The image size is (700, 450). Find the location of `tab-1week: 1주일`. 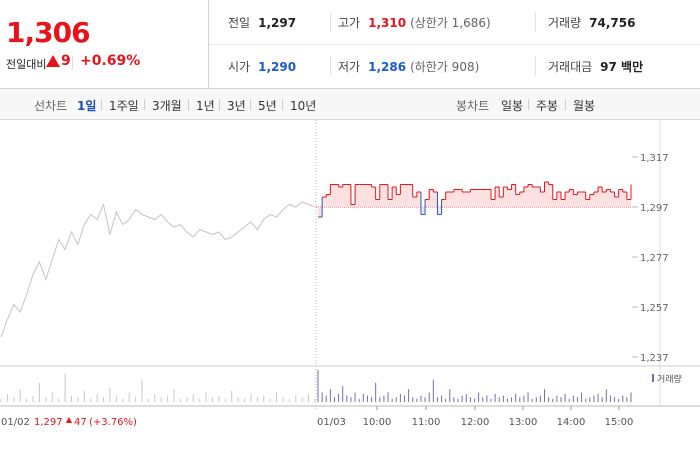

tab-1week: 1주일 is located at coordinates (124, 106).